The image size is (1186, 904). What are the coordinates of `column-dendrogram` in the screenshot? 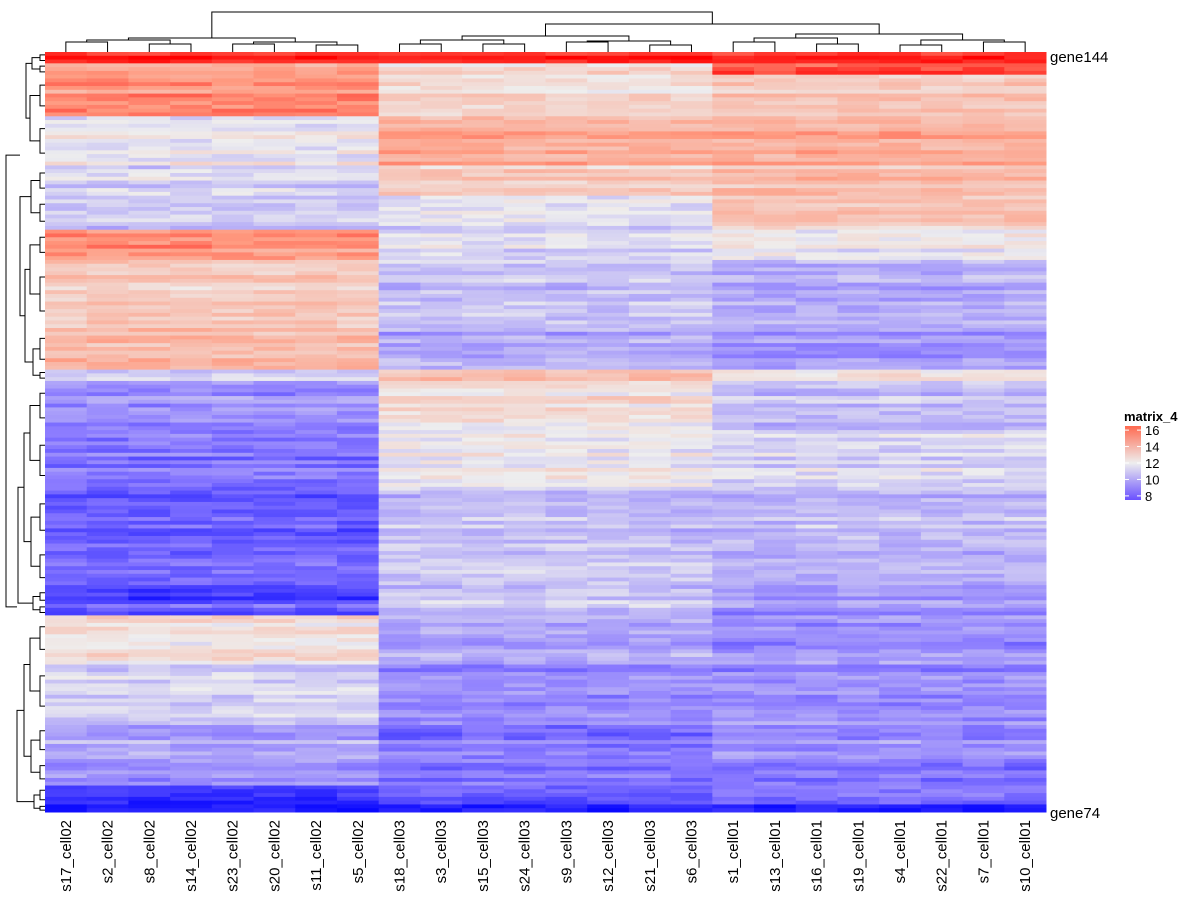 It's located at (545, 31).